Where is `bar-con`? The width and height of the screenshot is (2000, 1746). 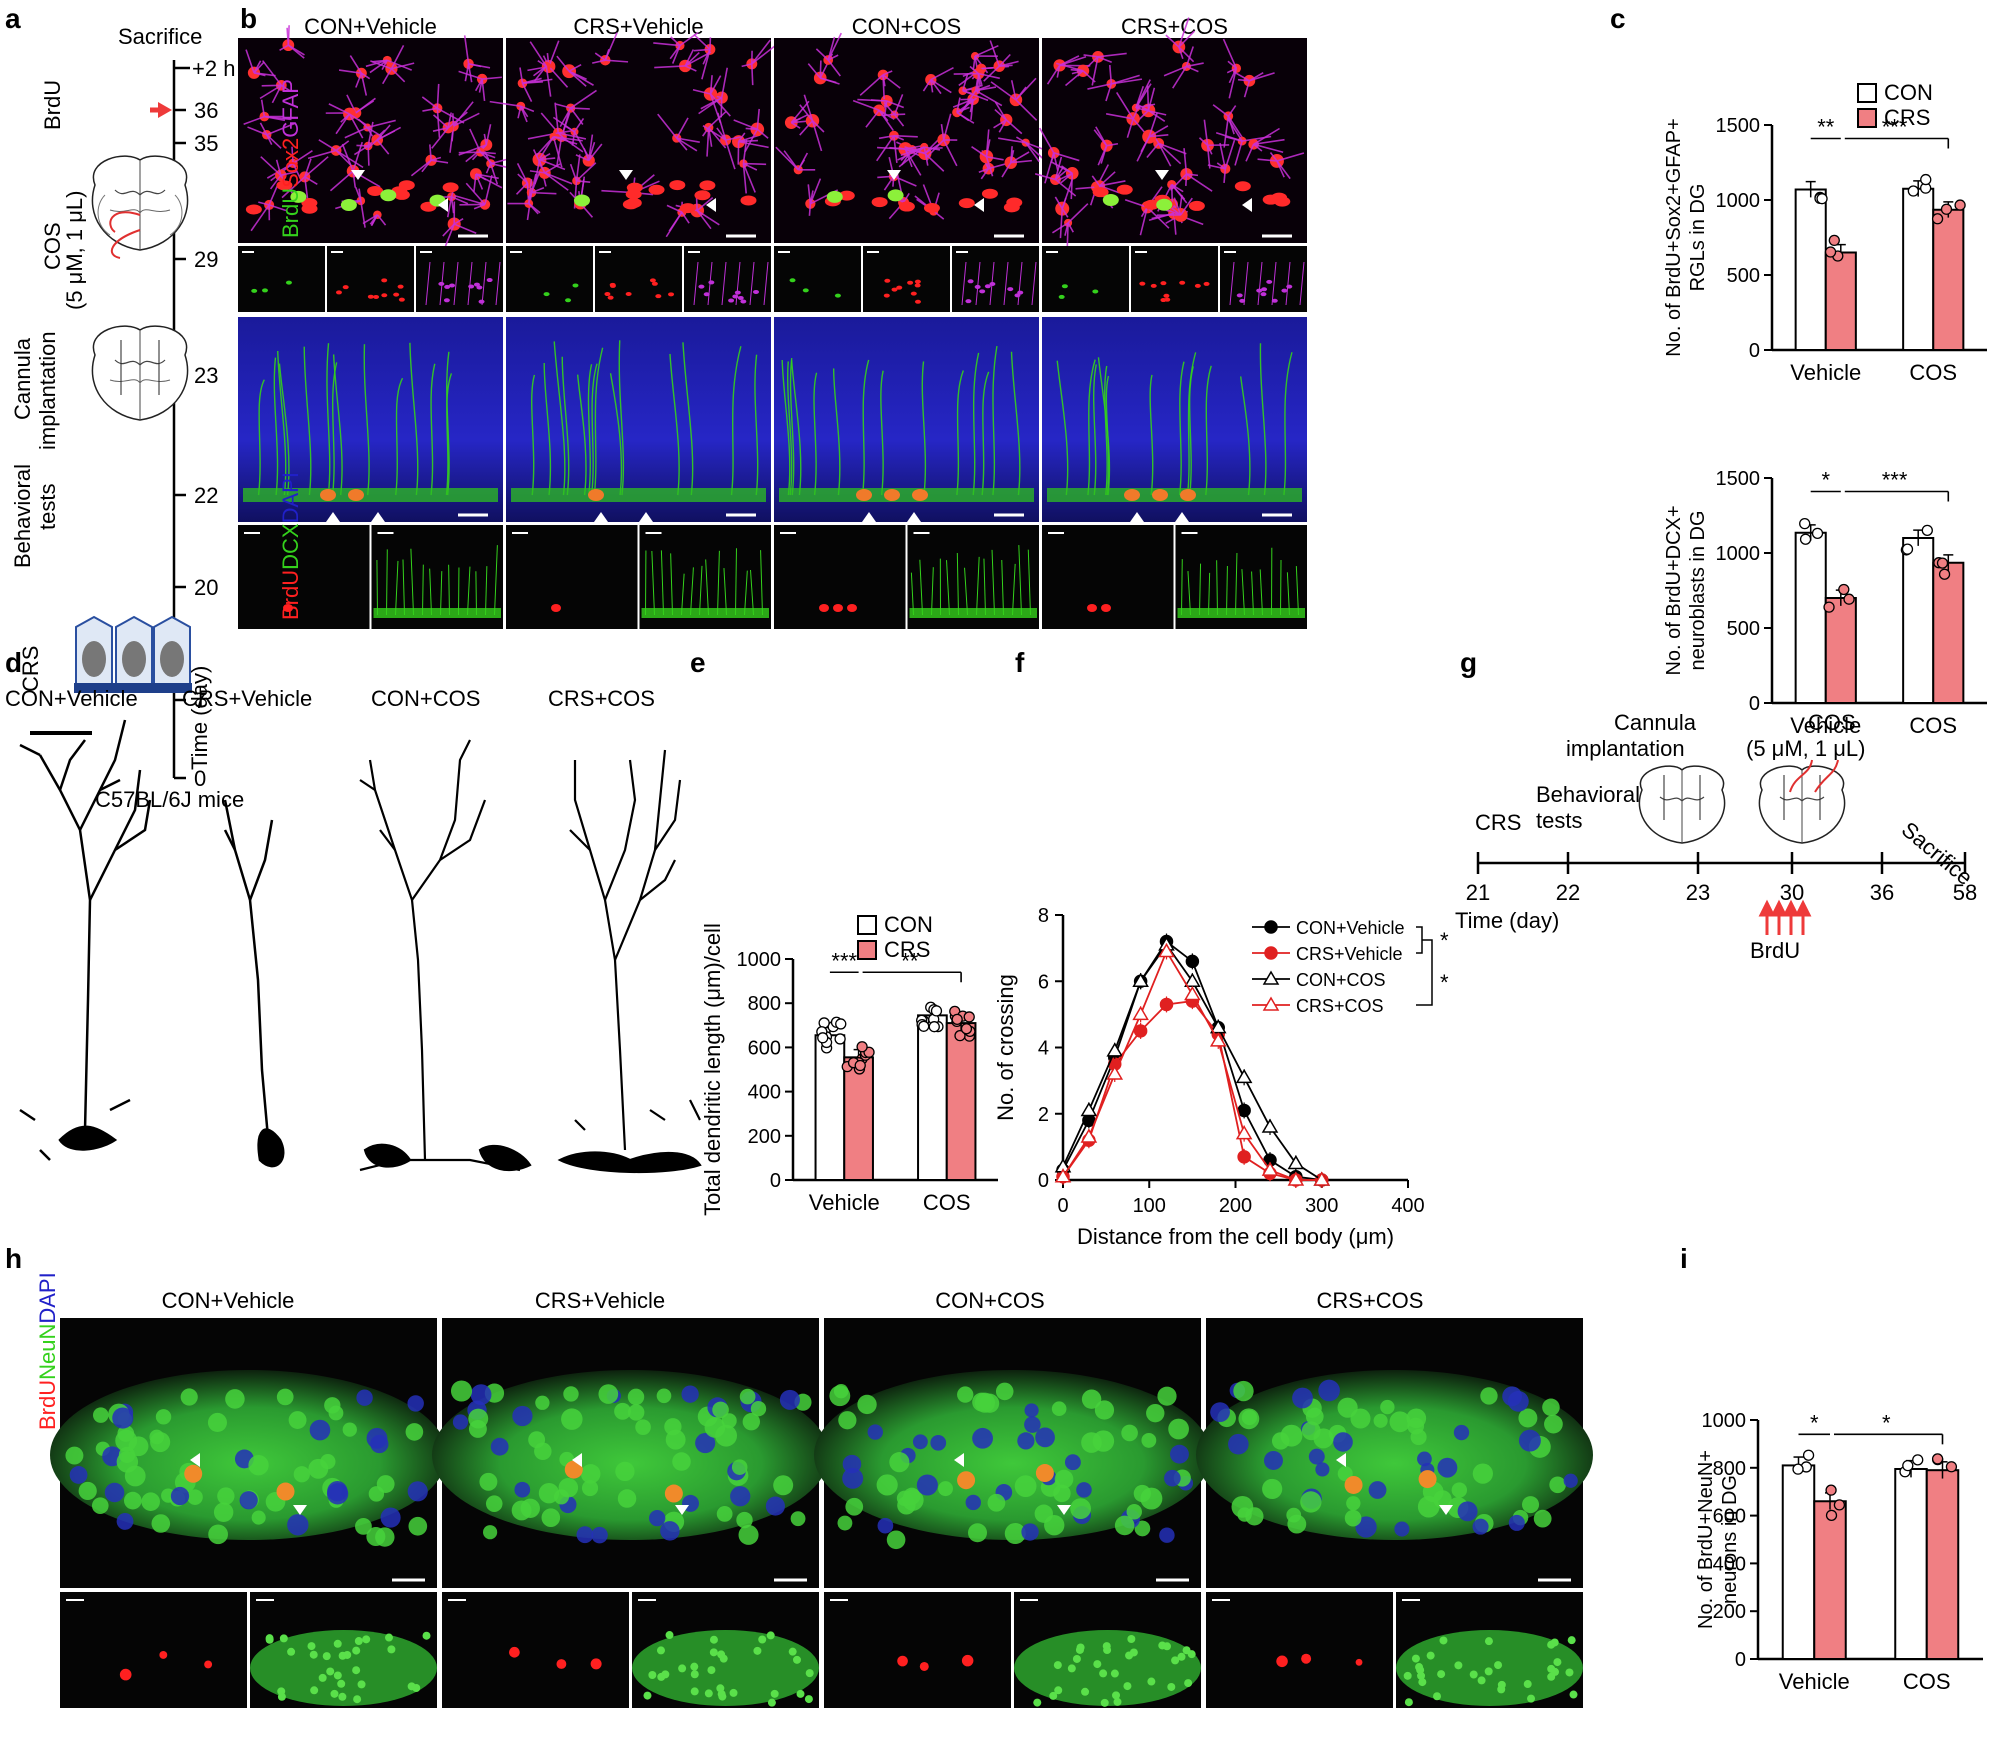
bar-con is located at coordinates (830, 1107).